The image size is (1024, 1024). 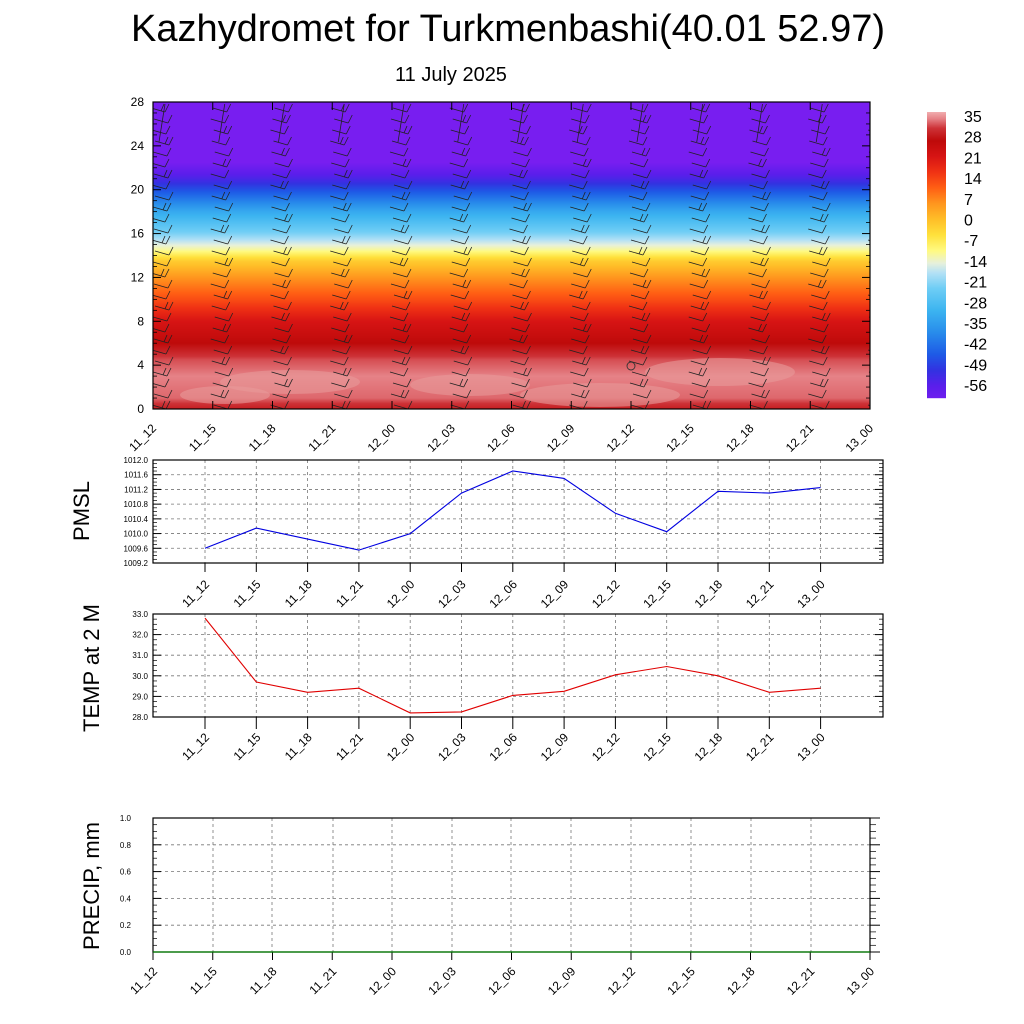 What do you see at coordinates (606, 747) in the screenshot?
I see `xtick-label: 12_12` at bounding box center [606, 747].